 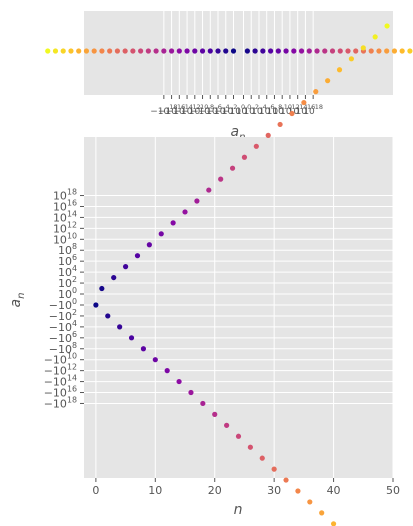 What do you see at coordinates (155, 490) in the screenshot?
I see `main-x-tick-label: 10` at bounding box center [155, 490].